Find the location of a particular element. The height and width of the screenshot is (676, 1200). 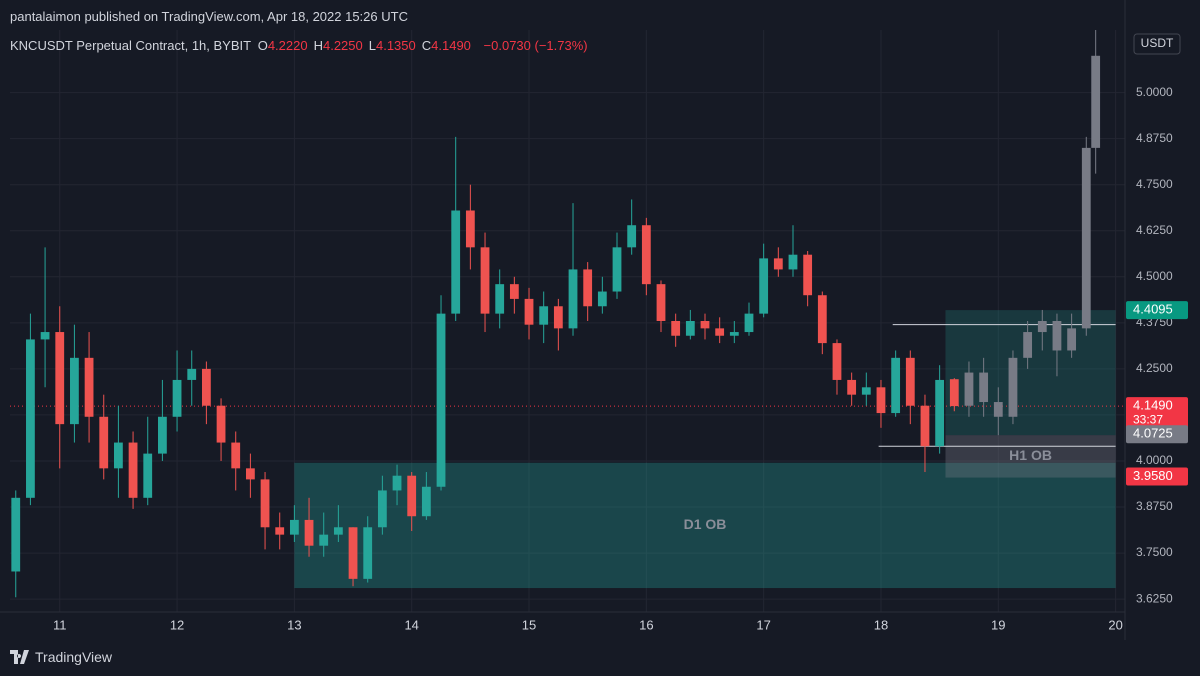

x-tick-label: 11 is located at coordinates (60, 624).